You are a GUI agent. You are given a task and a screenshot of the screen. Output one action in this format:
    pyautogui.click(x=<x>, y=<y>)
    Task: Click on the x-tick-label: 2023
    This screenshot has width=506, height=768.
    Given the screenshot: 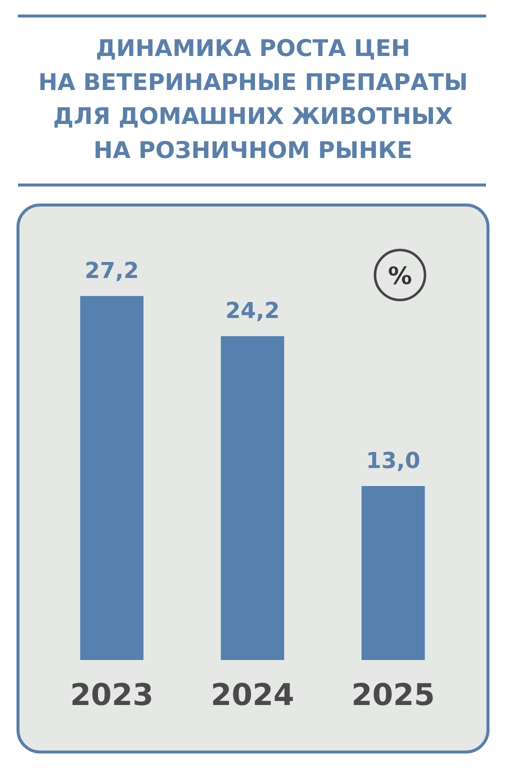 What is the action you would take?
    pyautogui.click(x=112, y=695)
    